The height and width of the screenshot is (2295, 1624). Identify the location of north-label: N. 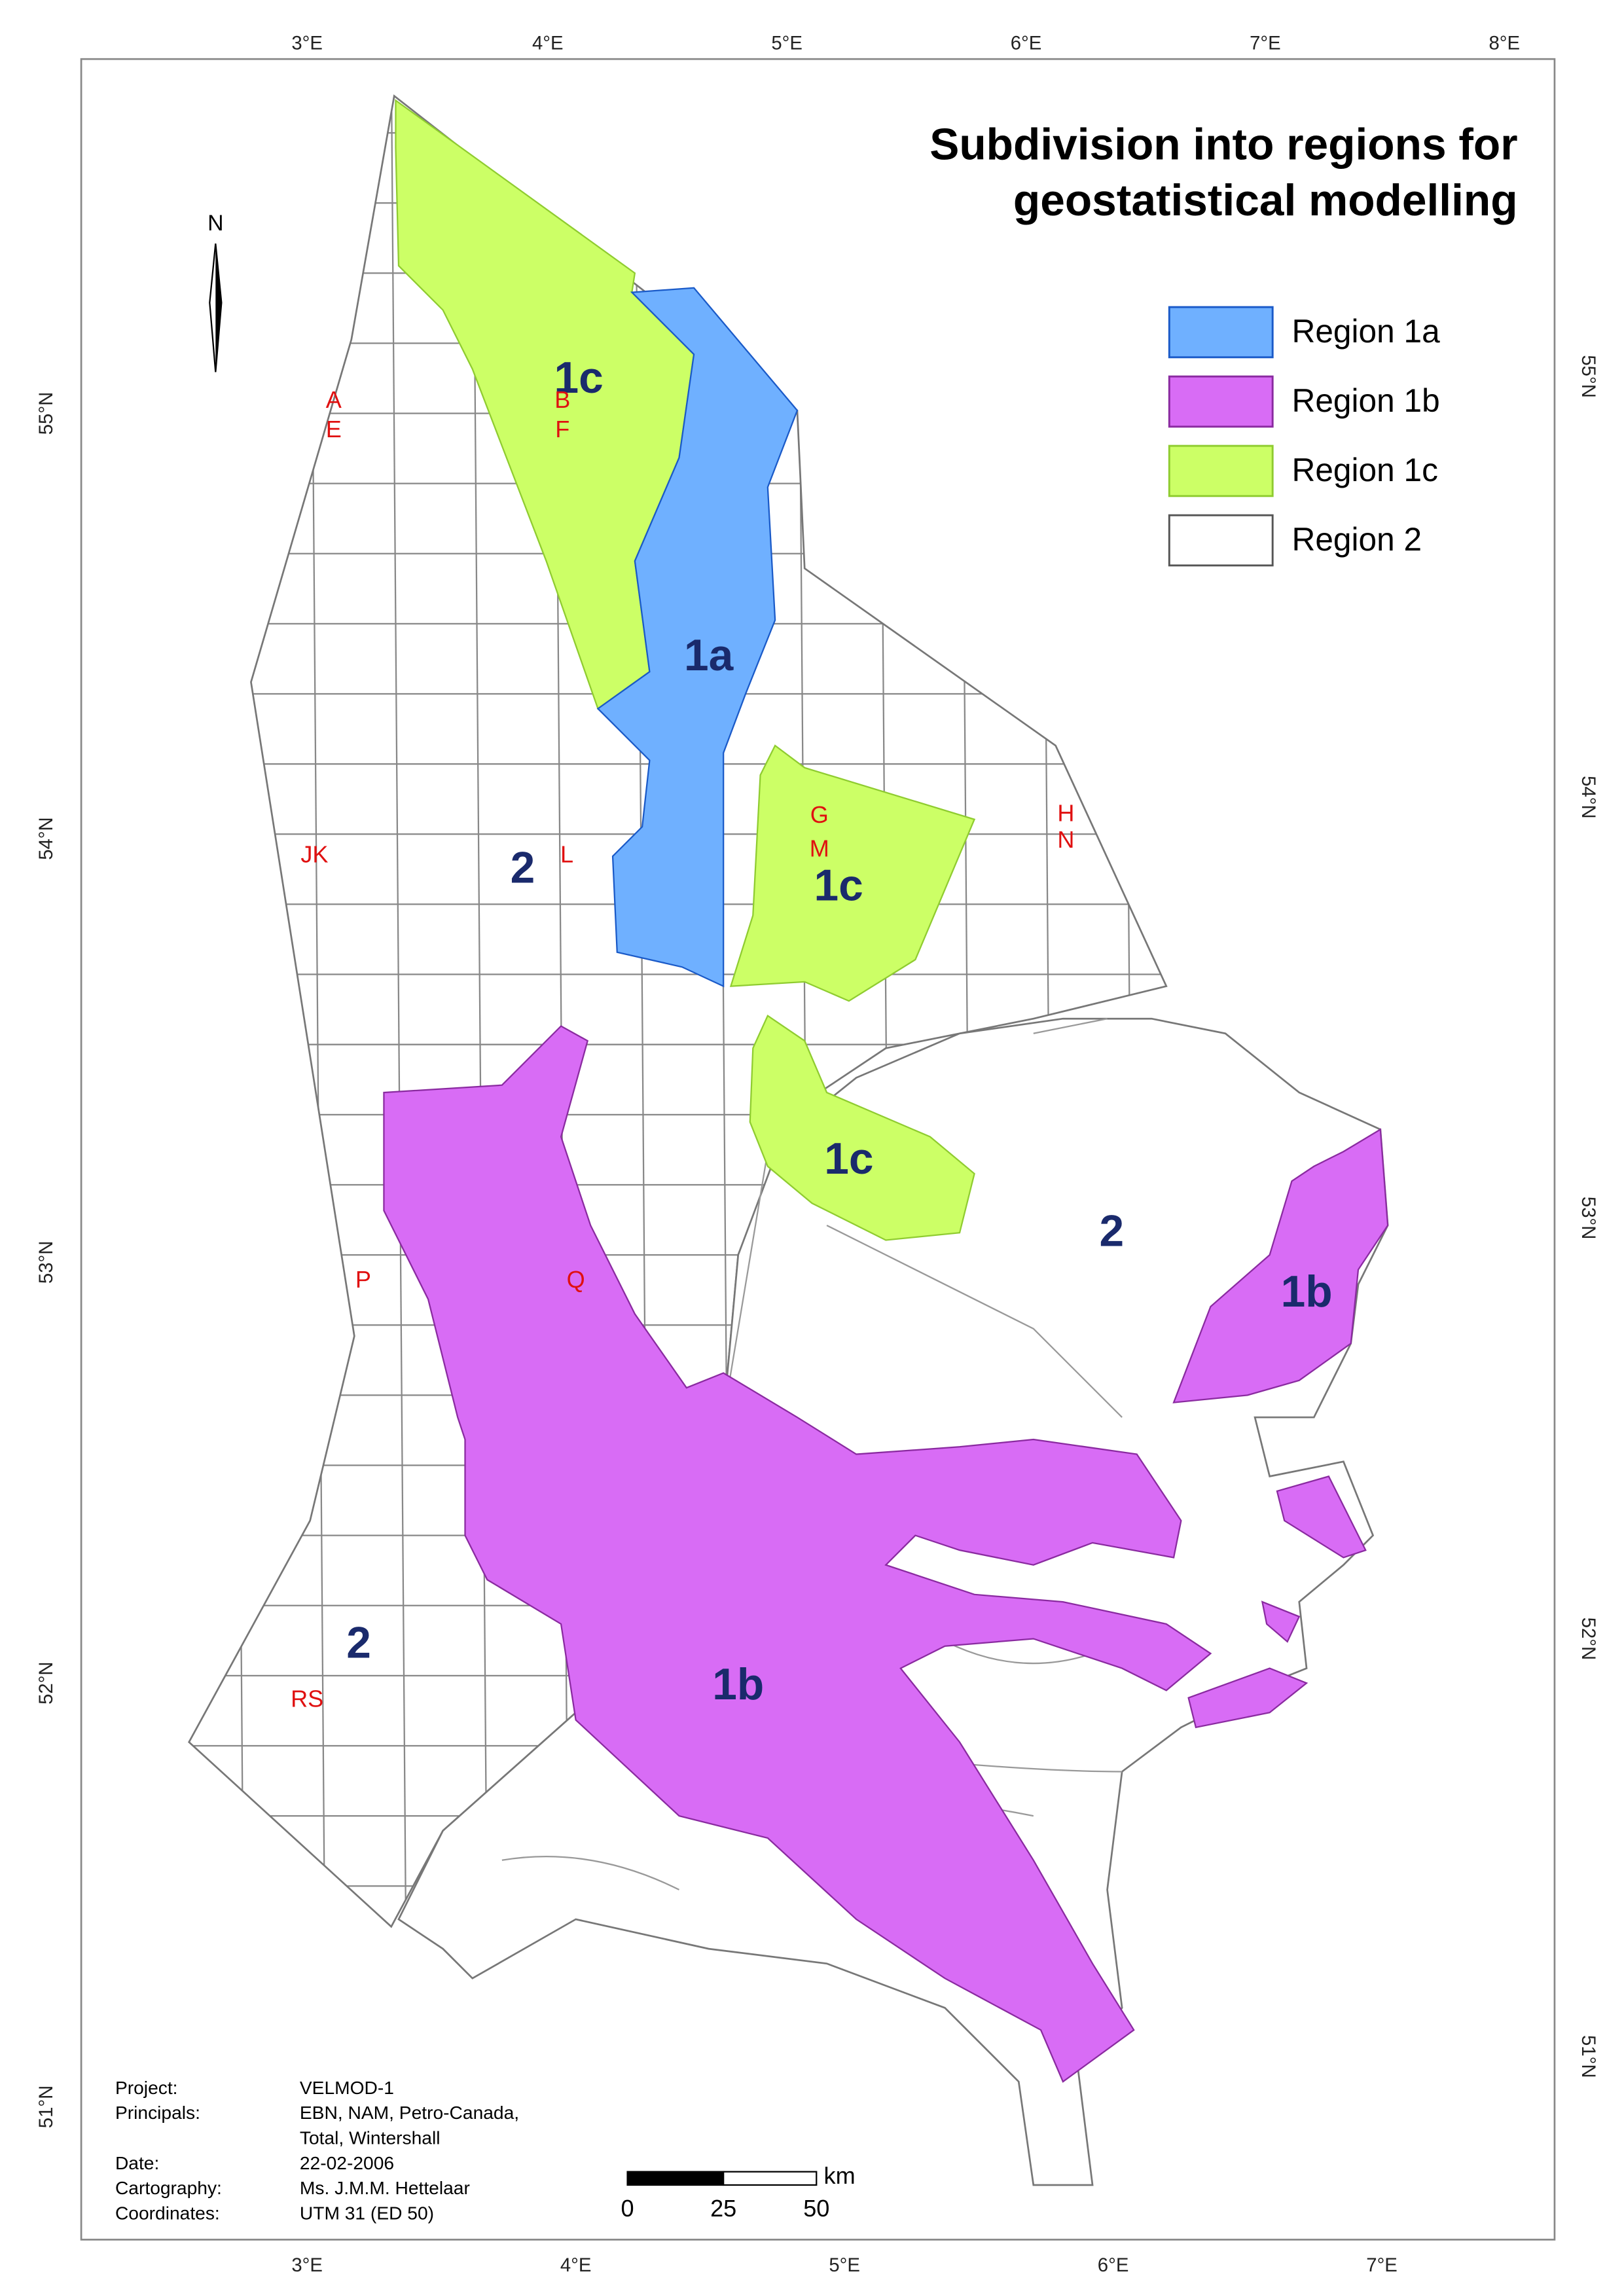
(215, 223).